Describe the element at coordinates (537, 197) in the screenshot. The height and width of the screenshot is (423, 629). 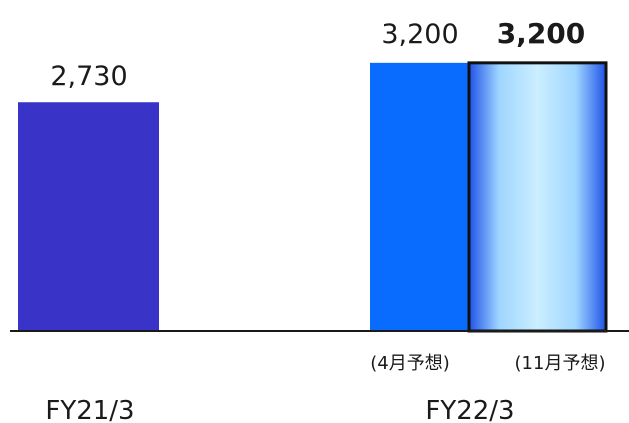
I see `bar-fy22-november-forecast` at that location.